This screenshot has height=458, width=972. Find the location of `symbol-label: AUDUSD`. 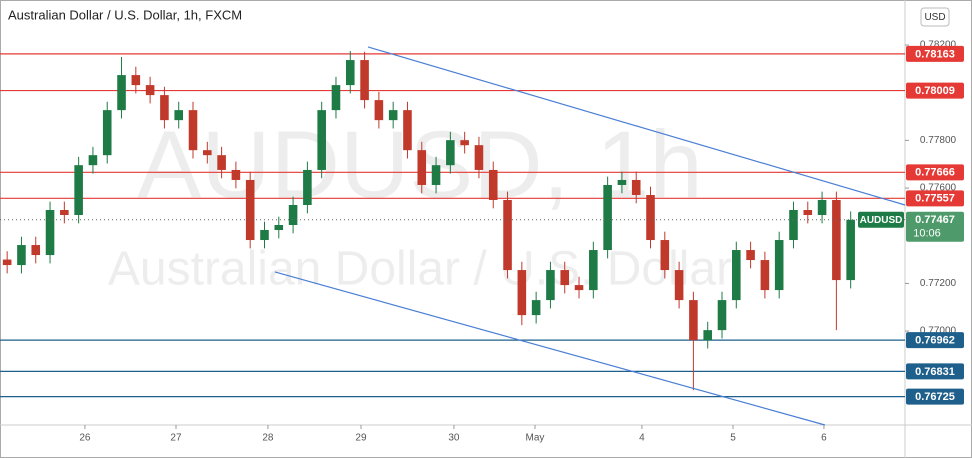

symbol-label: AUDUSD is located at coordinates (881, 220).